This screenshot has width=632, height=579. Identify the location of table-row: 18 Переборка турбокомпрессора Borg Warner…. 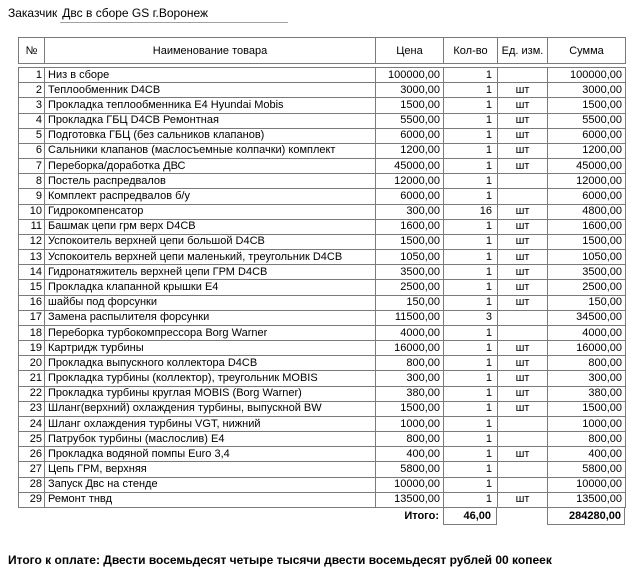
(322, 333).